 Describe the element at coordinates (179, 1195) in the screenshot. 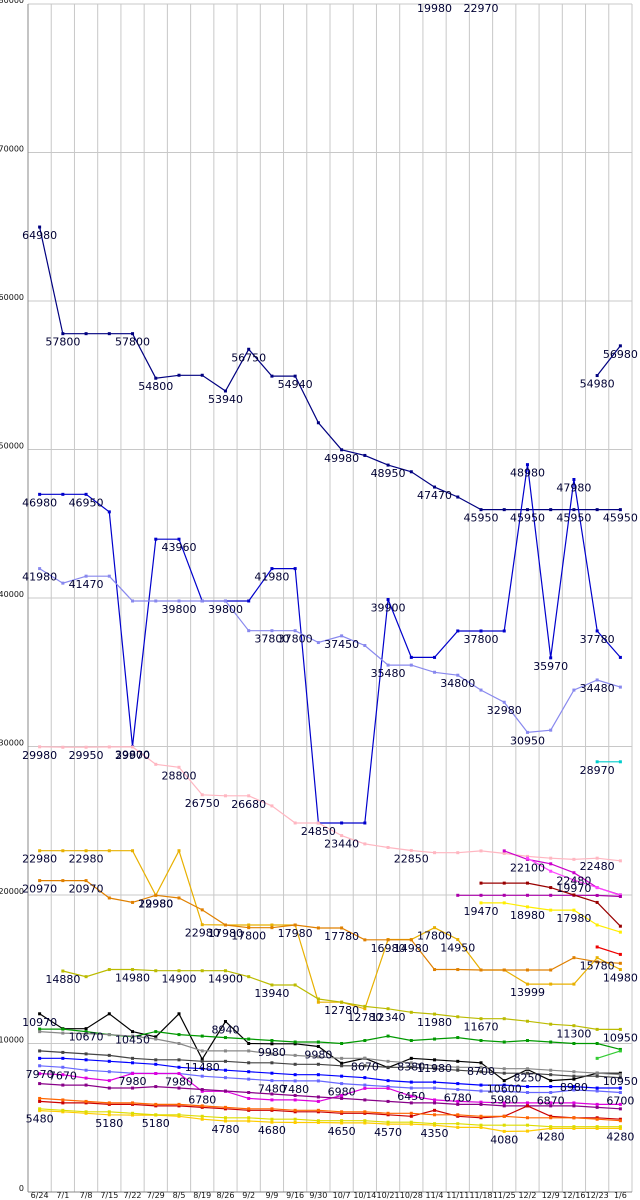

I see `x-tick-label: 8/5` at that location.